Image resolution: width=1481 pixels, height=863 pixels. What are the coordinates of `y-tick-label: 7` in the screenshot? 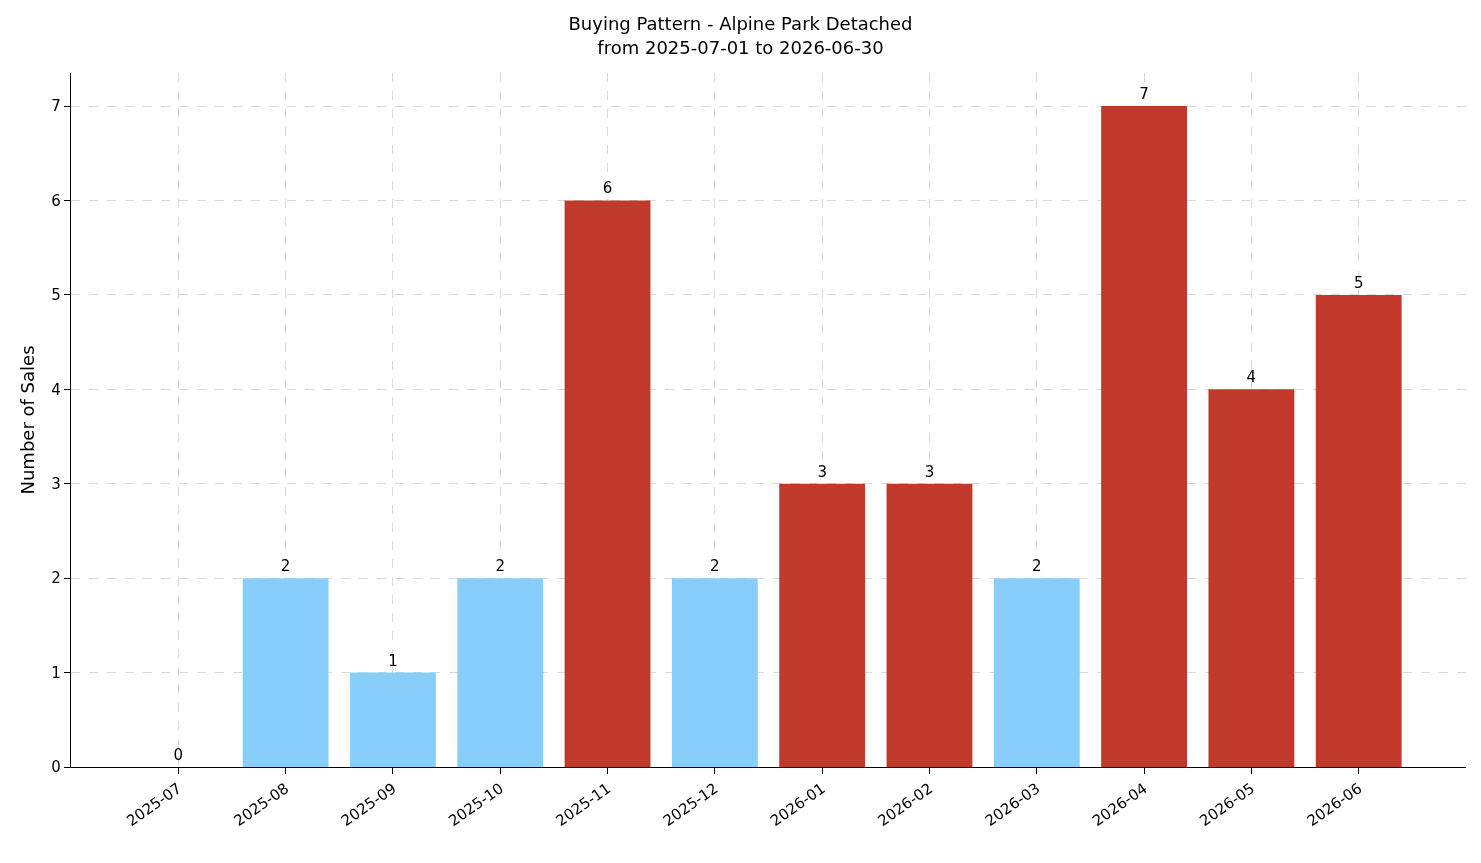 It's located at (56, 106).